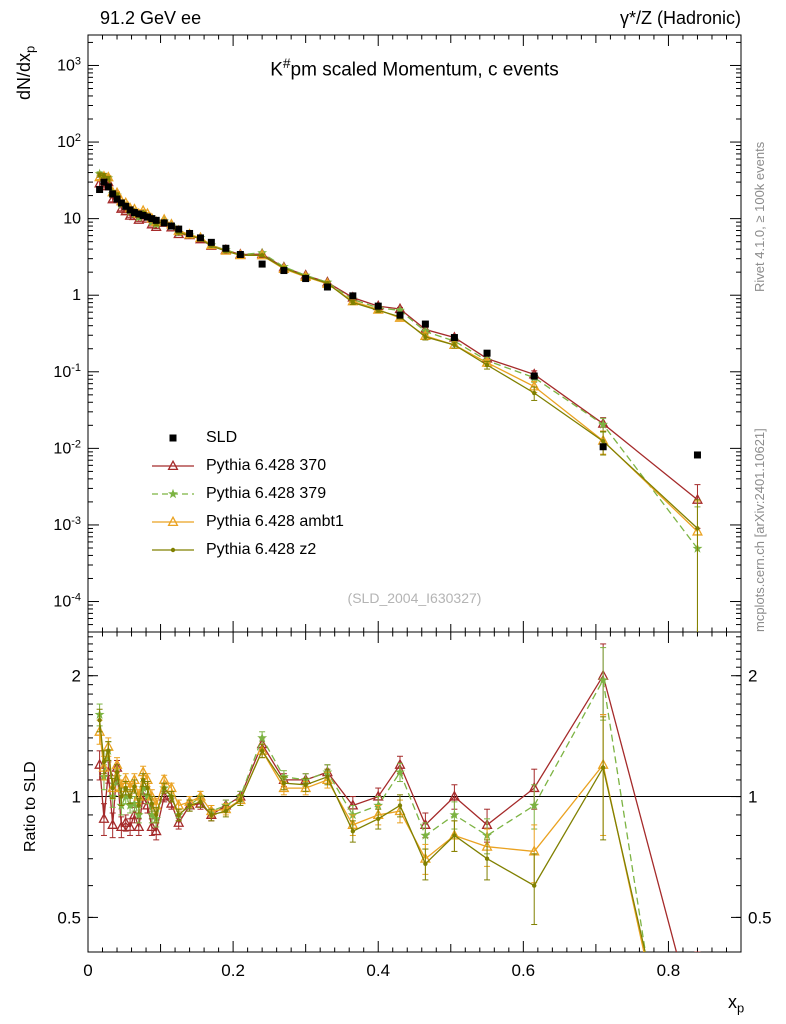  Describe the element at coordinates (524, 970) in the screenshot. I see `svg-text: 0.6` at that location.